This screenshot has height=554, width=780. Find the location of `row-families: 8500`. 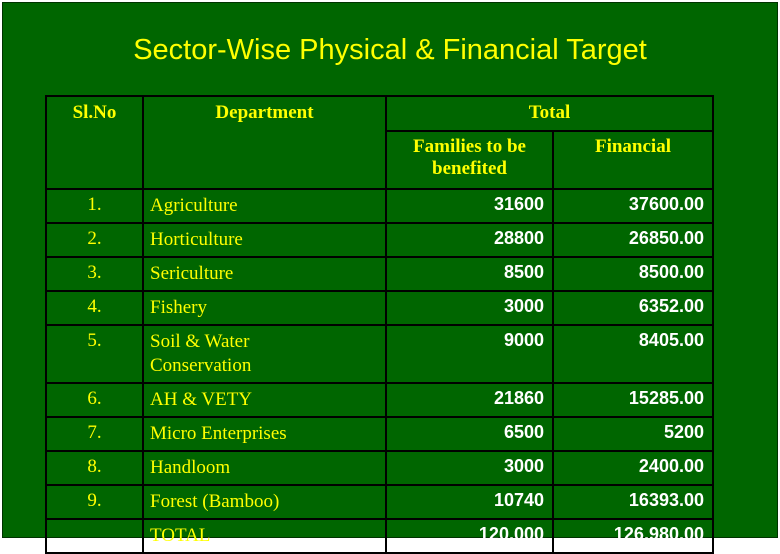

row-families: 8500 is located at coordinates (469, 274).